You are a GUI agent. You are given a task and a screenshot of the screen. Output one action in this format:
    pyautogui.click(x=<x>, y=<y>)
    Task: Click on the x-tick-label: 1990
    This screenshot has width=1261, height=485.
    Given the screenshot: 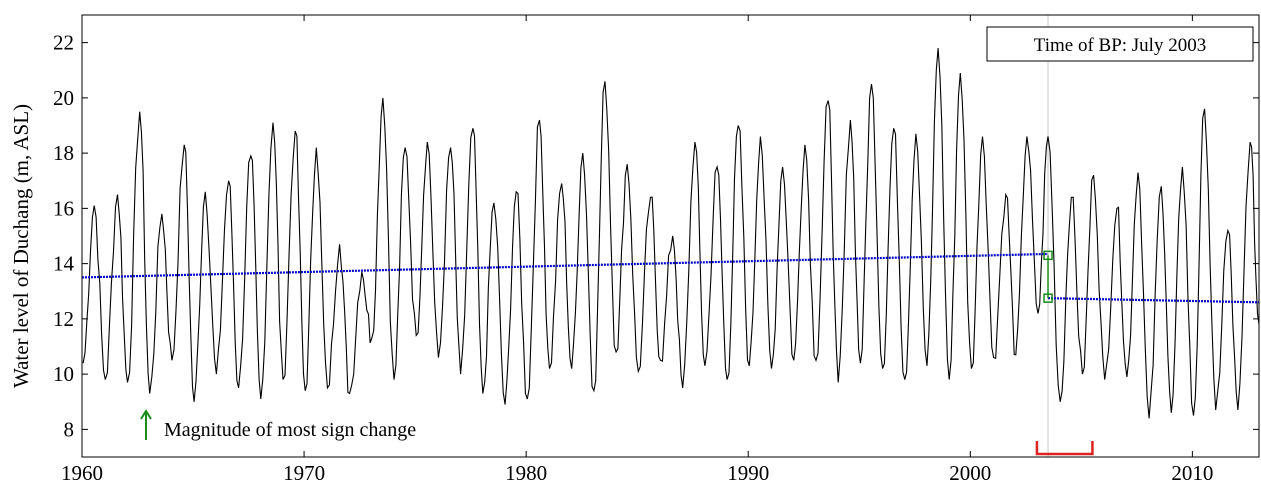 What is the action you would take?
    pyautogui.click(x=748, y=473)
    